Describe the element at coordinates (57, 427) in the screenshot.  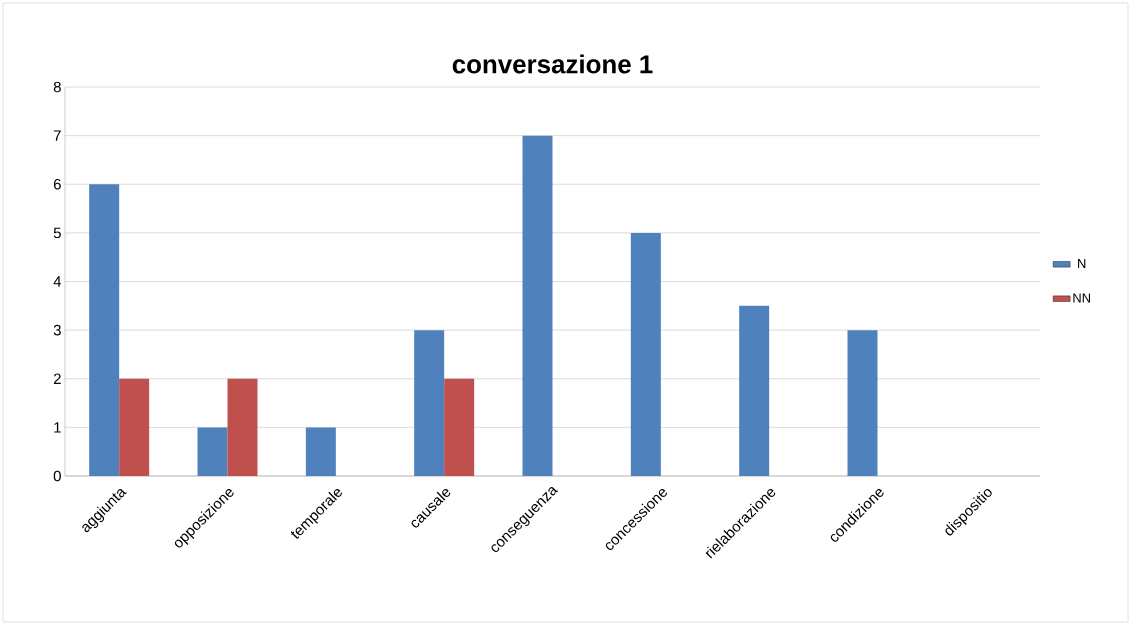
I see `y-tick-label: 1` at that location.